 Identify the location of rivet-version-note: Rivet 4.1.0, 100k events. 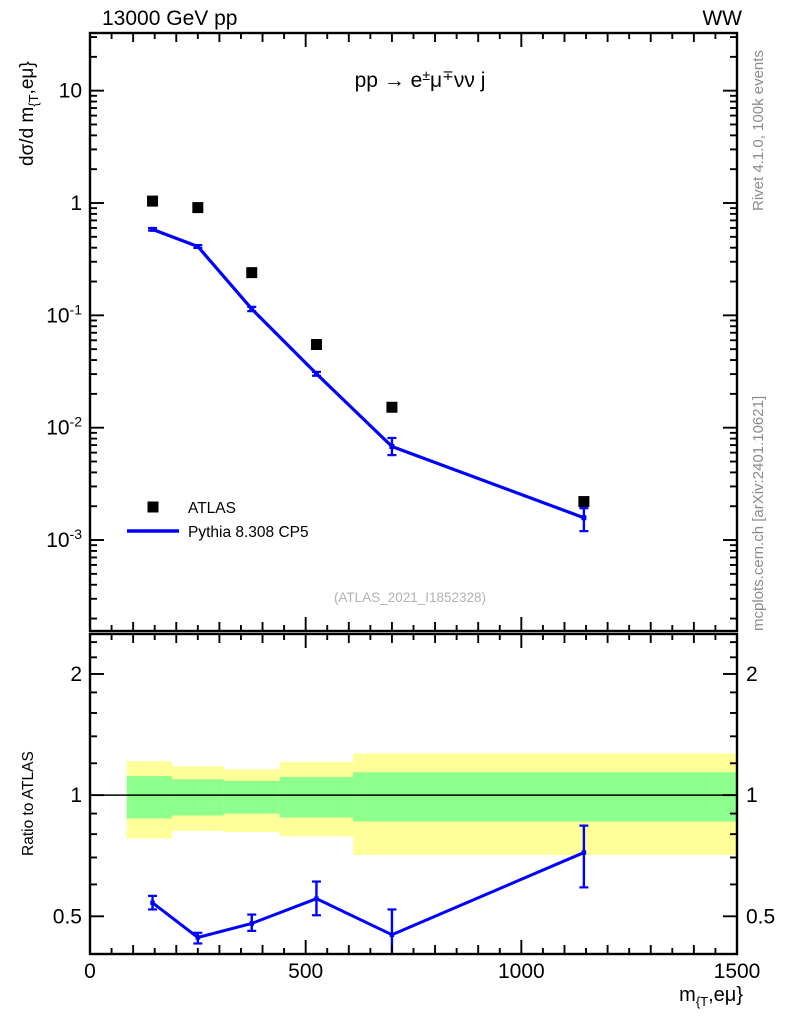
(758, 130).